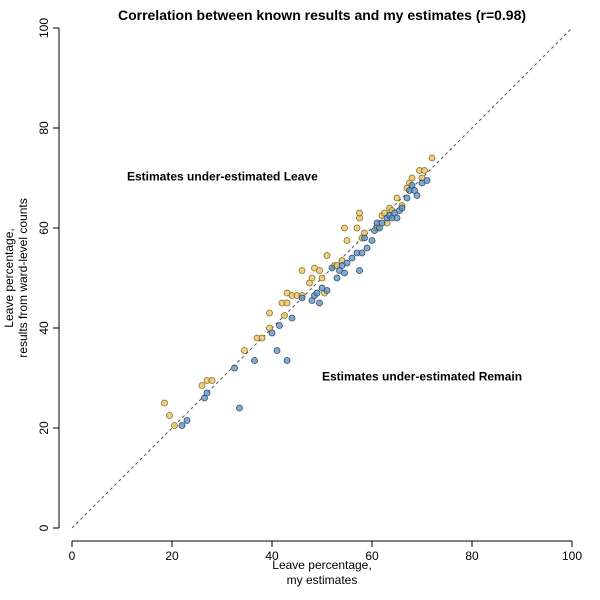 The width and height of the screenshot is (600, 600). Describe the element at coordinates (372, 556) in the screenshot. I see `x-tick-label: 60` at that location.